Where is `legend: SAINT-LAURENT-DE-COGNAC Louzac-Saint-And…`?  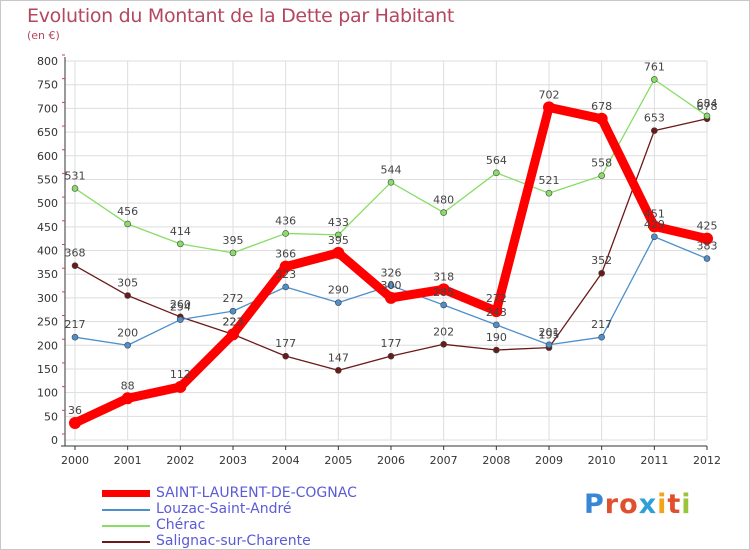
legend: SAINT-LAURENT-DE-COGNAC Louzac-Saint-And… is located at coordinates (247, 517).